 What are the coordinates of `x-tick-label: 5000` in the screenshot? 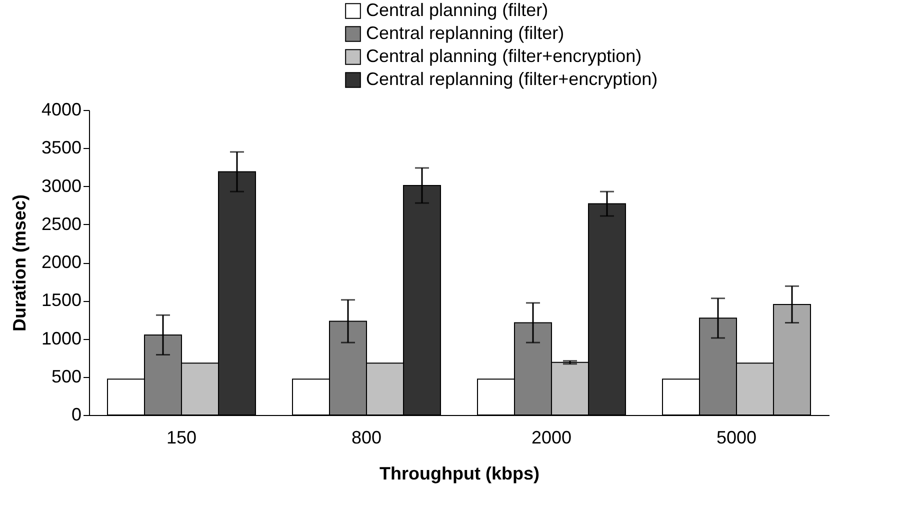 It's located at (736, 438).